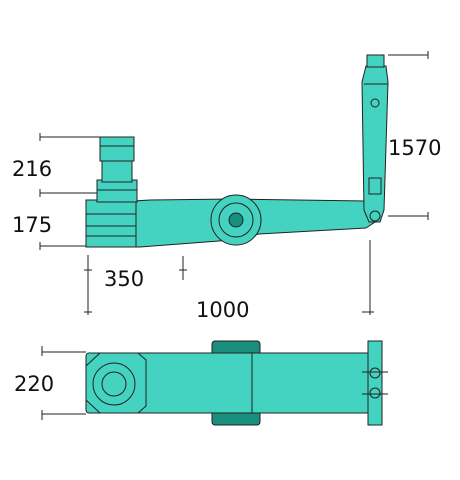 This screenshot has height=480, width=460. I want to click on dim-1000: 1000, so click(229, 281).